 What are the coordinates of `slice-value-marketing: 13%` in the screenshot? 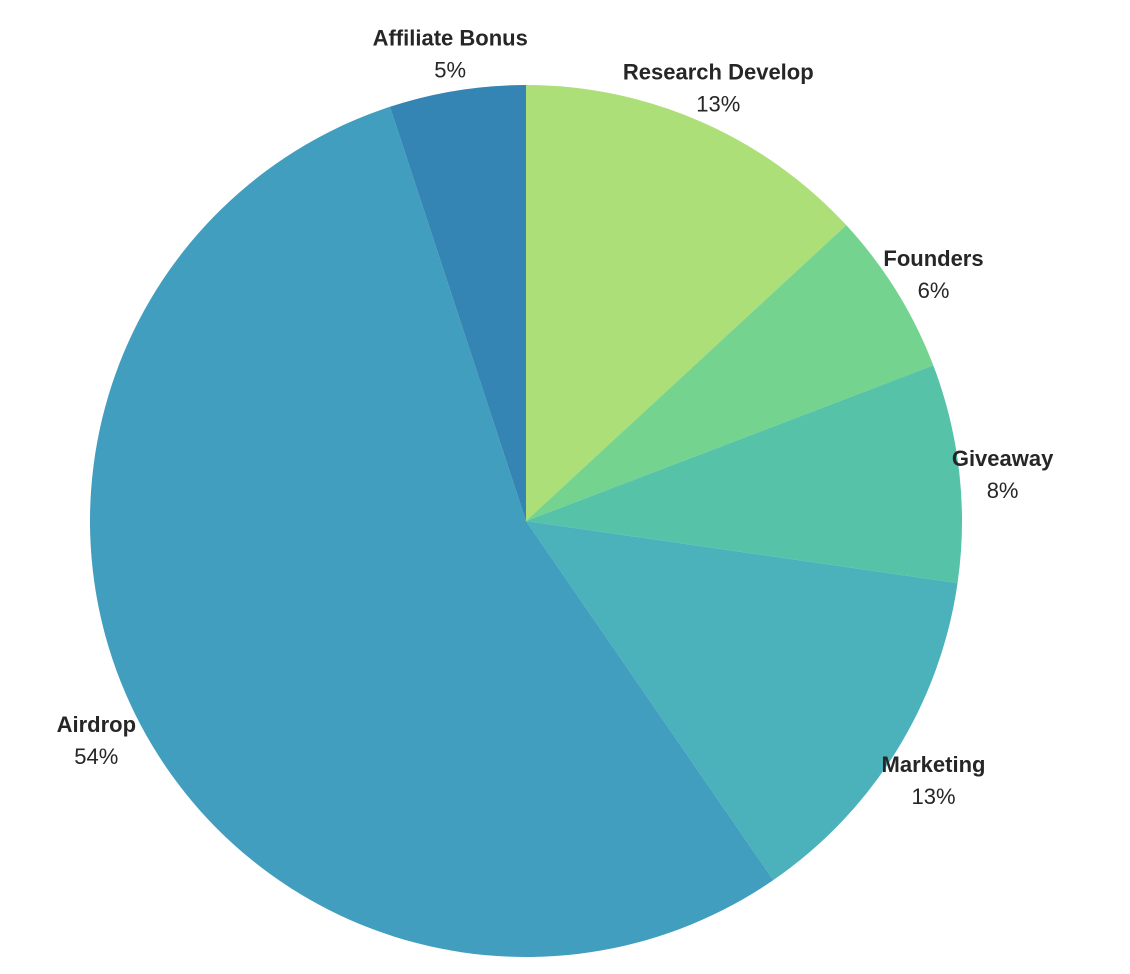 It's located at (933, 796).